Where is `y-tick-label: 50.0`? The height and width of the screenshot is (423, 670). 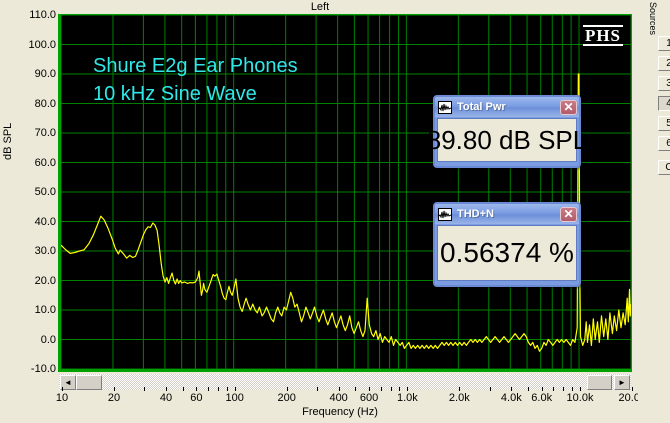 y-tick-label: 50.0 is located at coordinates (45, 192).